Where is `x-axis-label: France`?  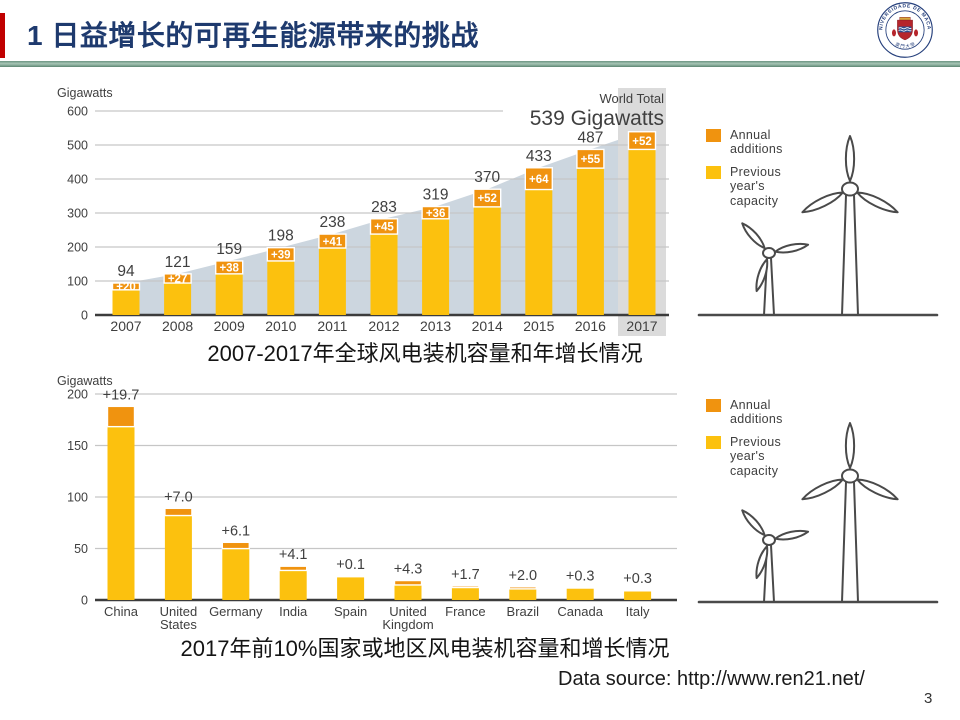
x-axis-label: France is located at coordinates (465, 611).